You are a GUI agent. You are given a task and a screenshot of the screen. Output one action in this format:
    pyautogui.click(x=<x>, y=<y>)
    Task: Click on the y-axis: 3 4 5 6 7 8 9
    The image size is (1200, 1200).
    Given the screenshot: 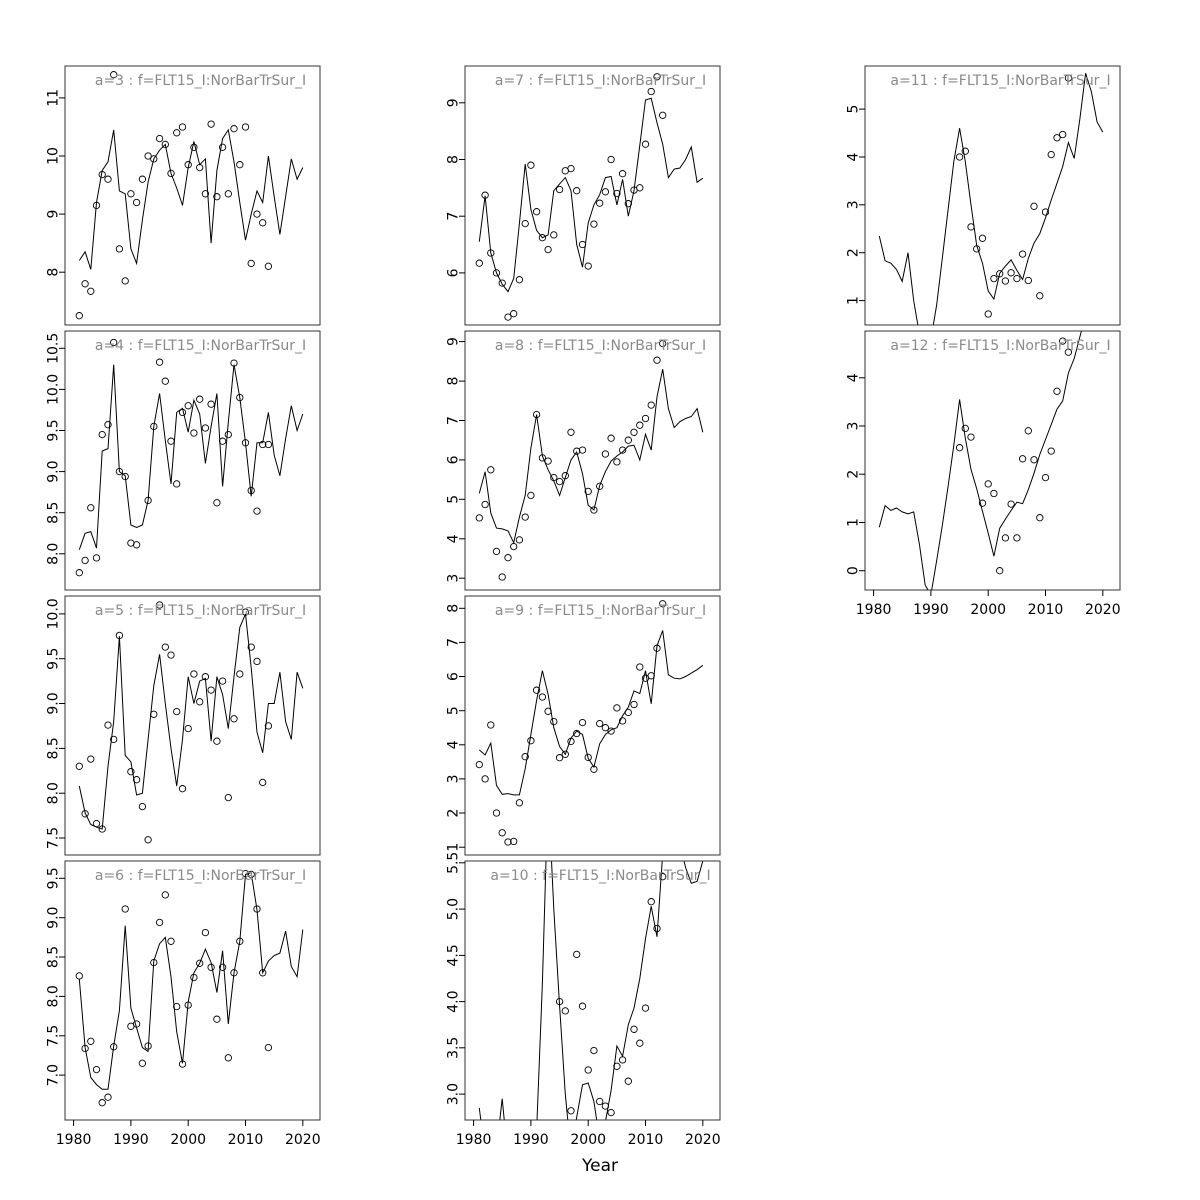 What is the action you would take?
    pyautogui.click(x=455, y=460)
    